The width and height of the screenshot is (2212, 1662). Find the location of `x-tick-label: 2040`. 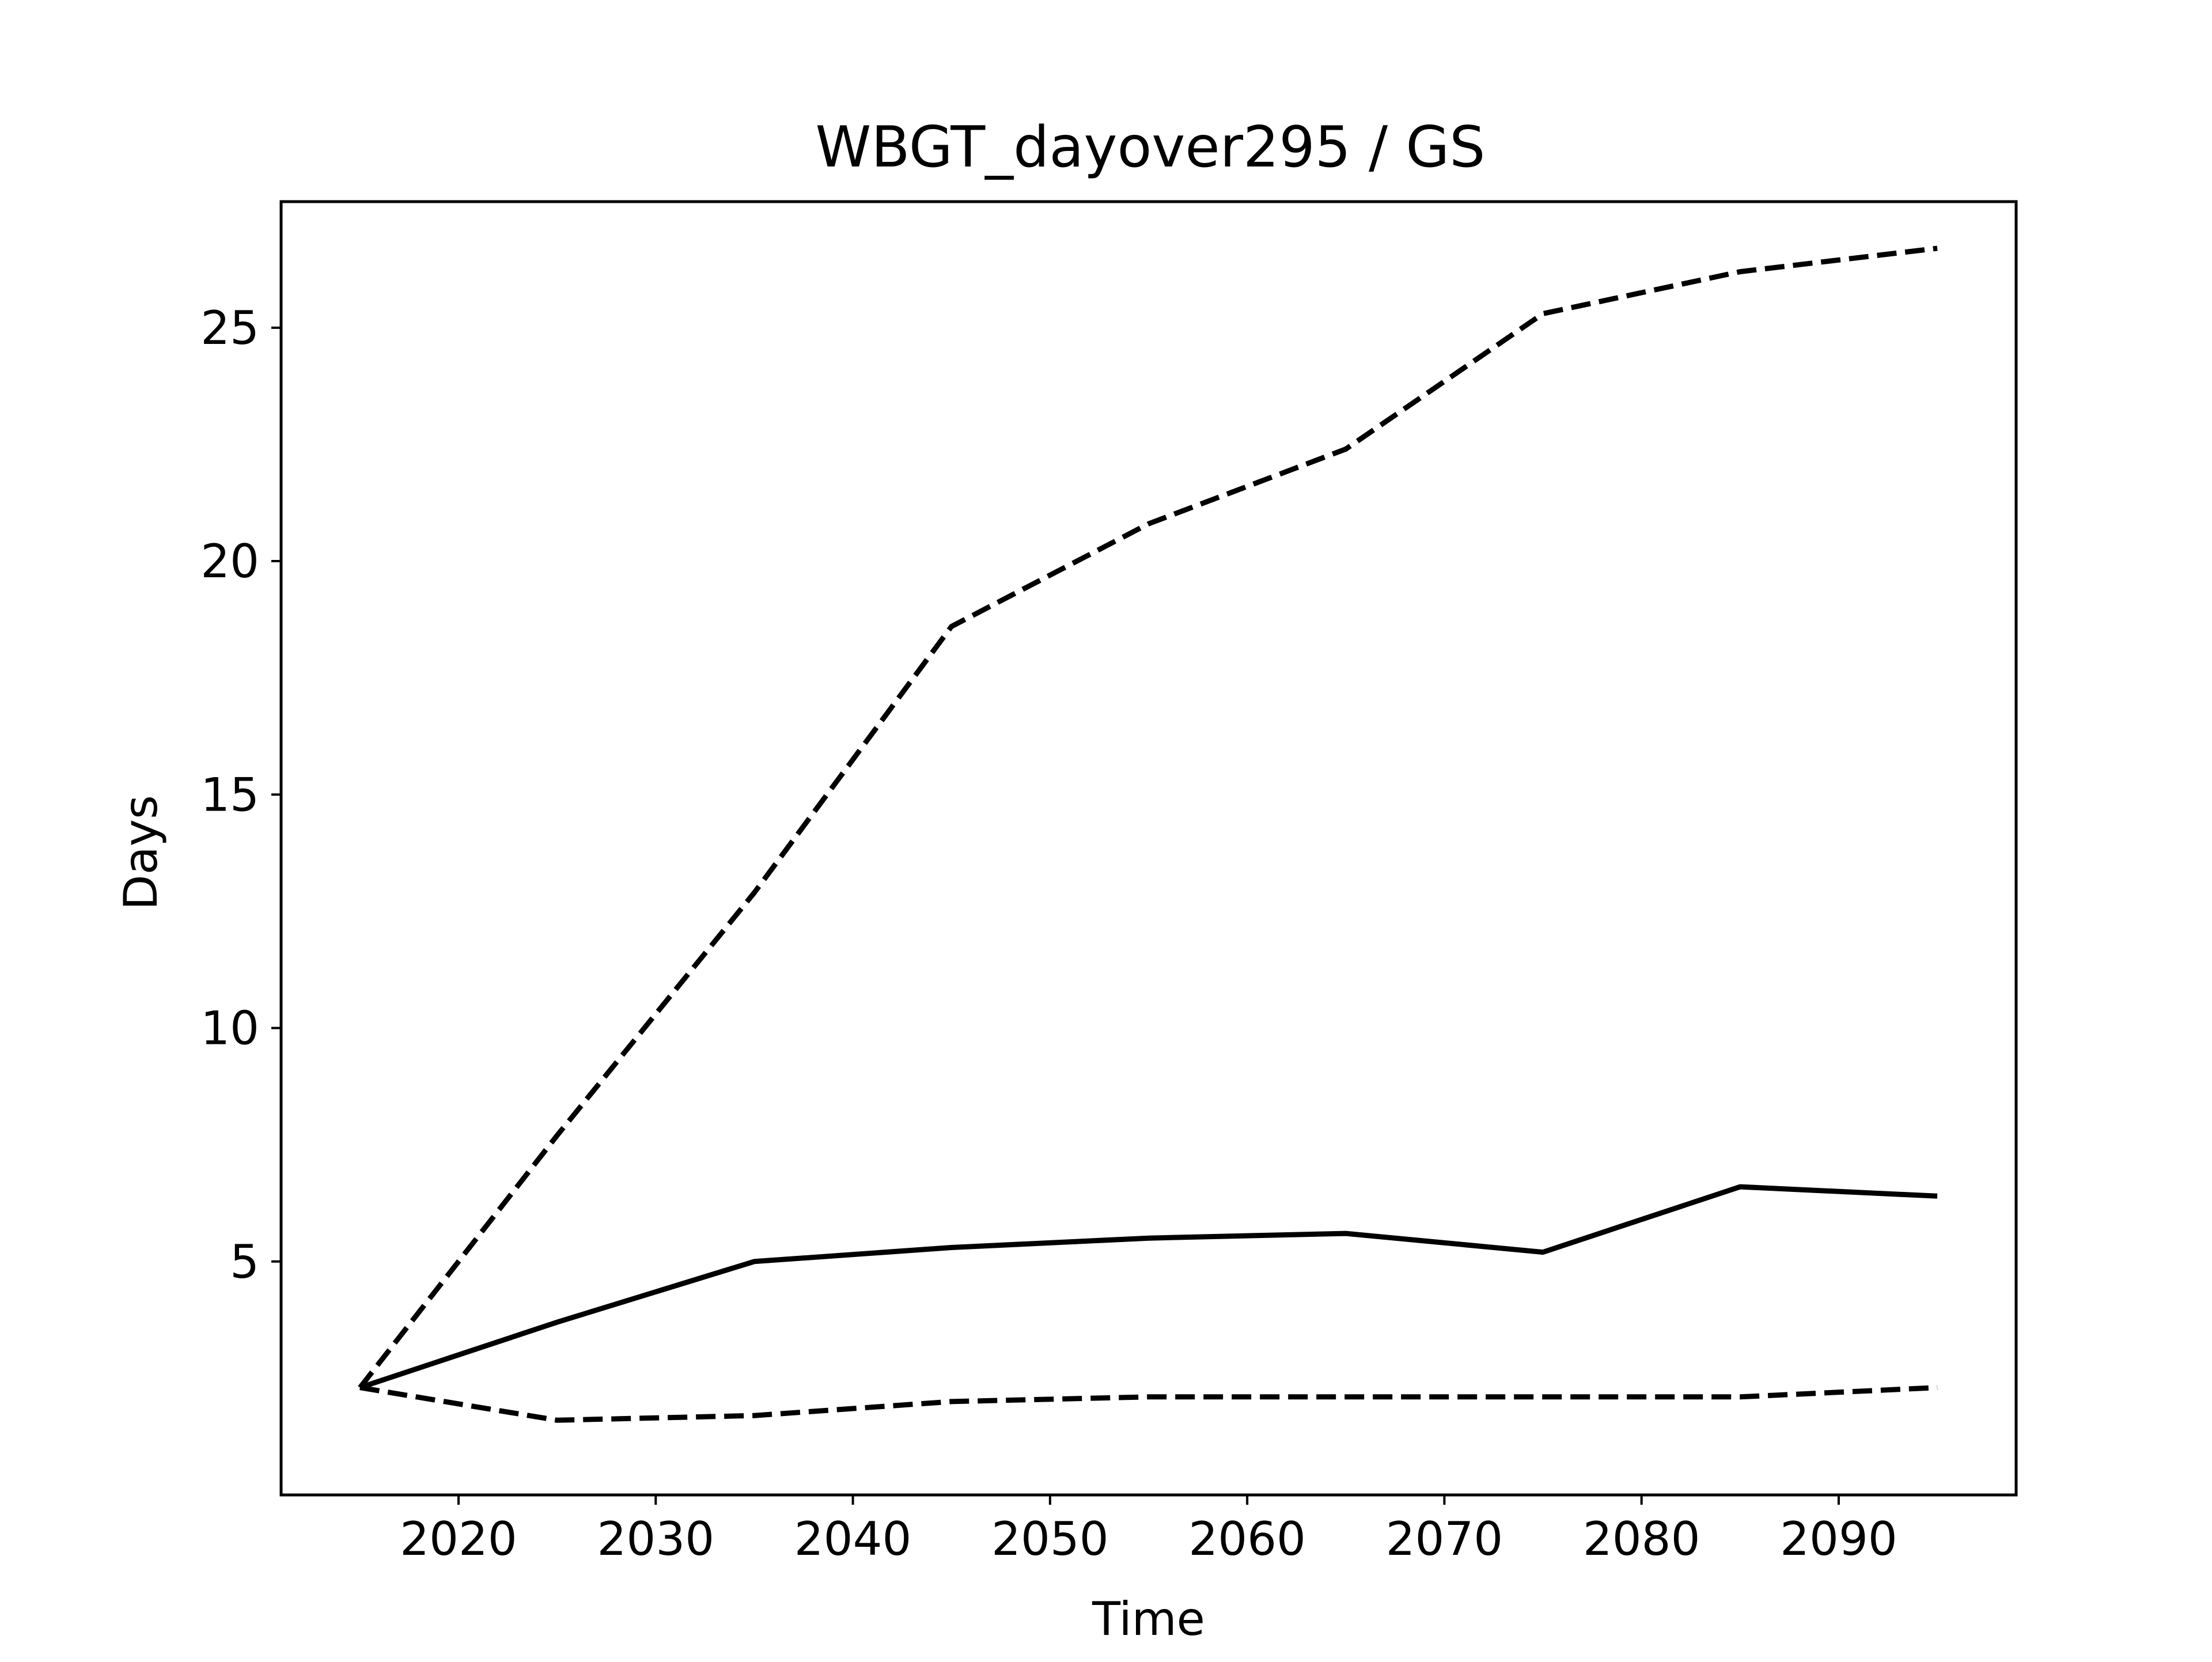

x-tick-label: 2040 is located at coordinates (853, 1539).